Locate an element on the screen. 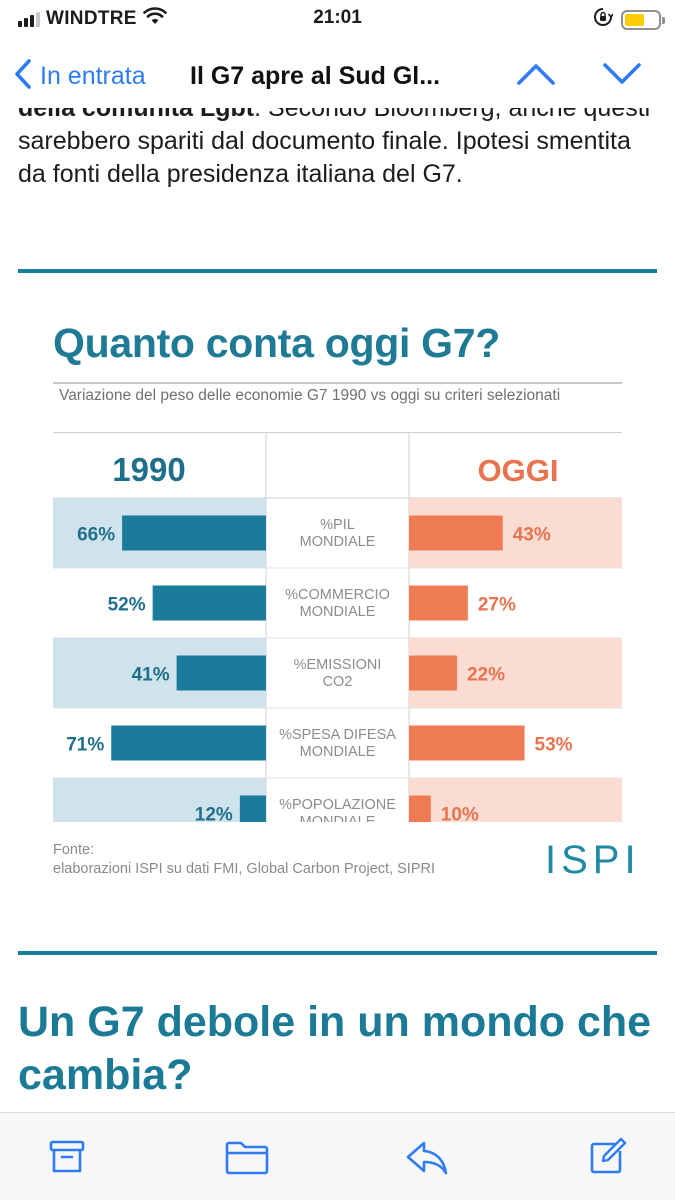 The width and height of the screenshot is (675, 1200). status-right is located at coordinates (629, 19).